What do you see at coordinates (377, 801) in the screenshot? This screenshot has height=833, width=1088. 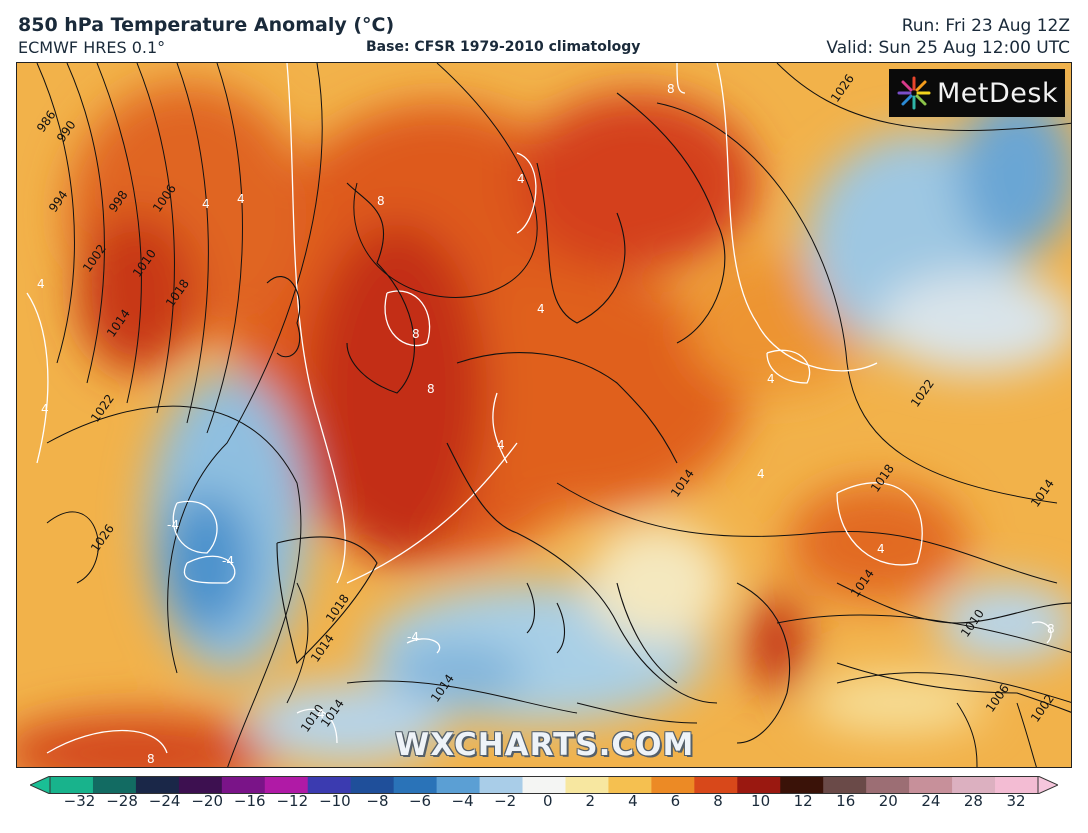 I see `colorbar-tick-label: −8` at bounding box center [377, 801].